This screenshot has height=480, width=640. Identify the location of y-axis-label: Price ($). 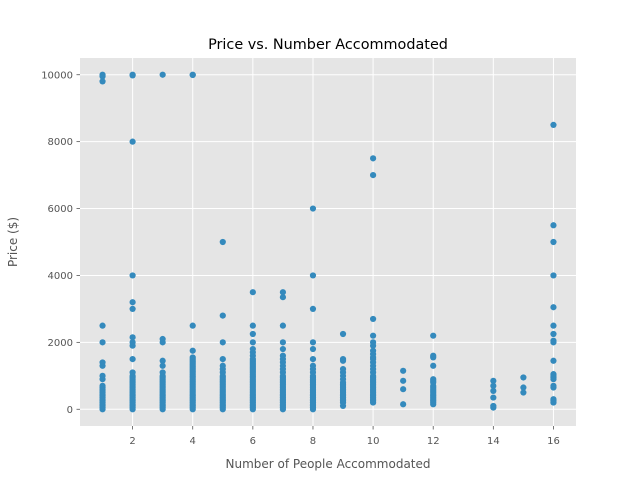
(13, 242).